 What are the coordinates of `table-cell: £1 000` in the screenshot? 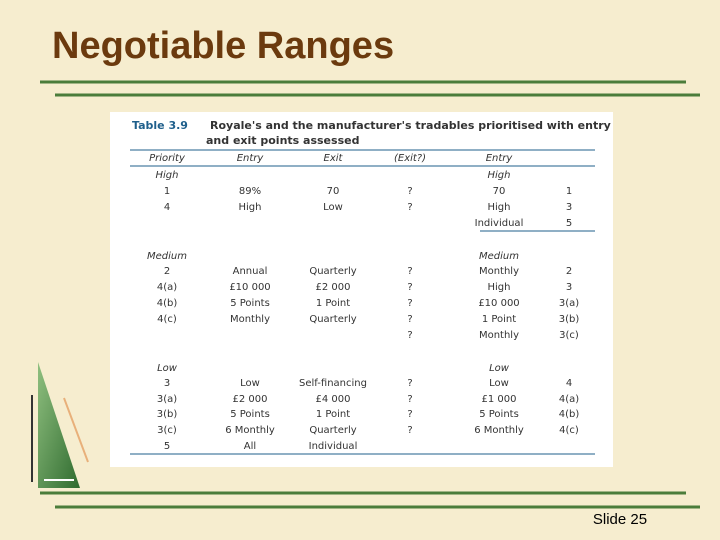 It's located at (499, 399).